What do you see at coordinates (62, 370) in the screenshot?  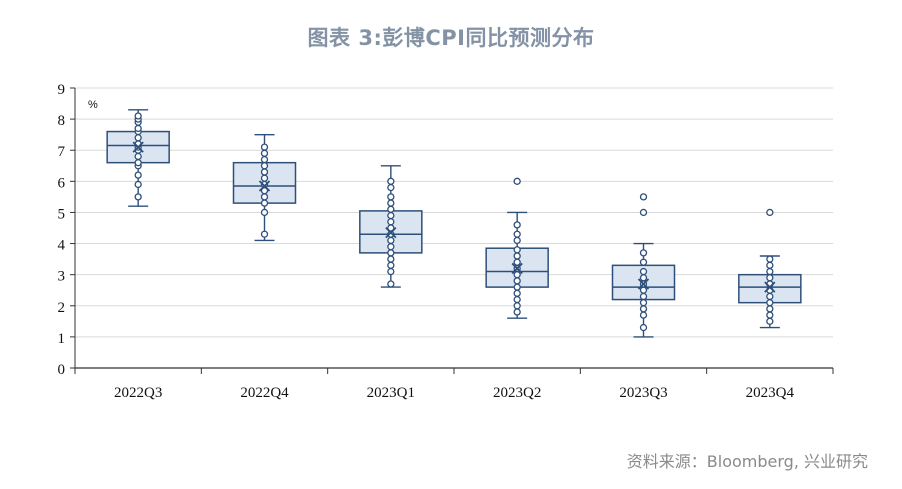 I see `y-tick-label: 0` at bounding box center [62, 370].